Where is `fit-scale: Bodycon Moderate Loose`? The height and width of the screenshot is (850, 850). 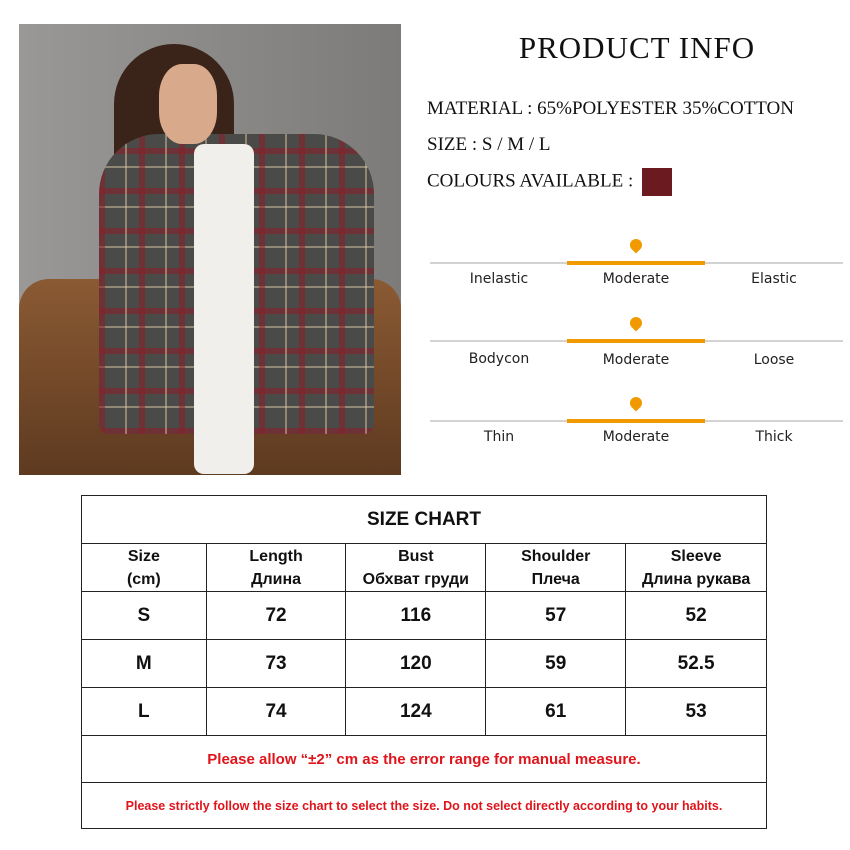
fit-scale: Bodycon Moderate Loose is located at coordinates (636, 357).